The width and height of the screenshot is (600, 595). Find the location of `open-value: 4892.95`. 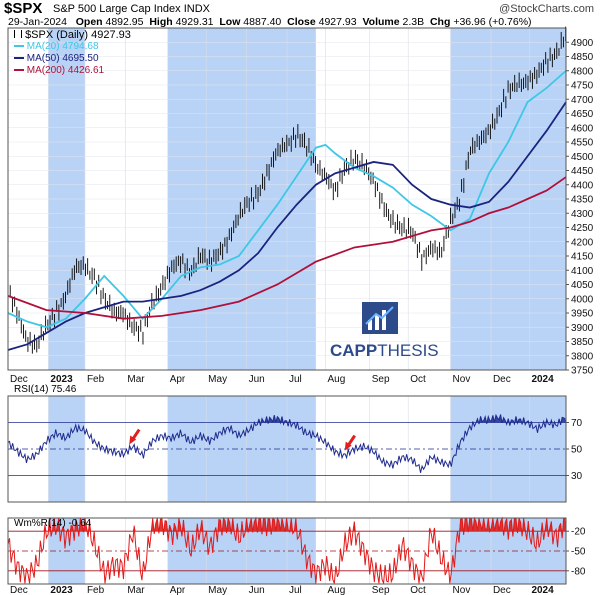

open-value: 4892.95 is located at coordinates (124, 22).